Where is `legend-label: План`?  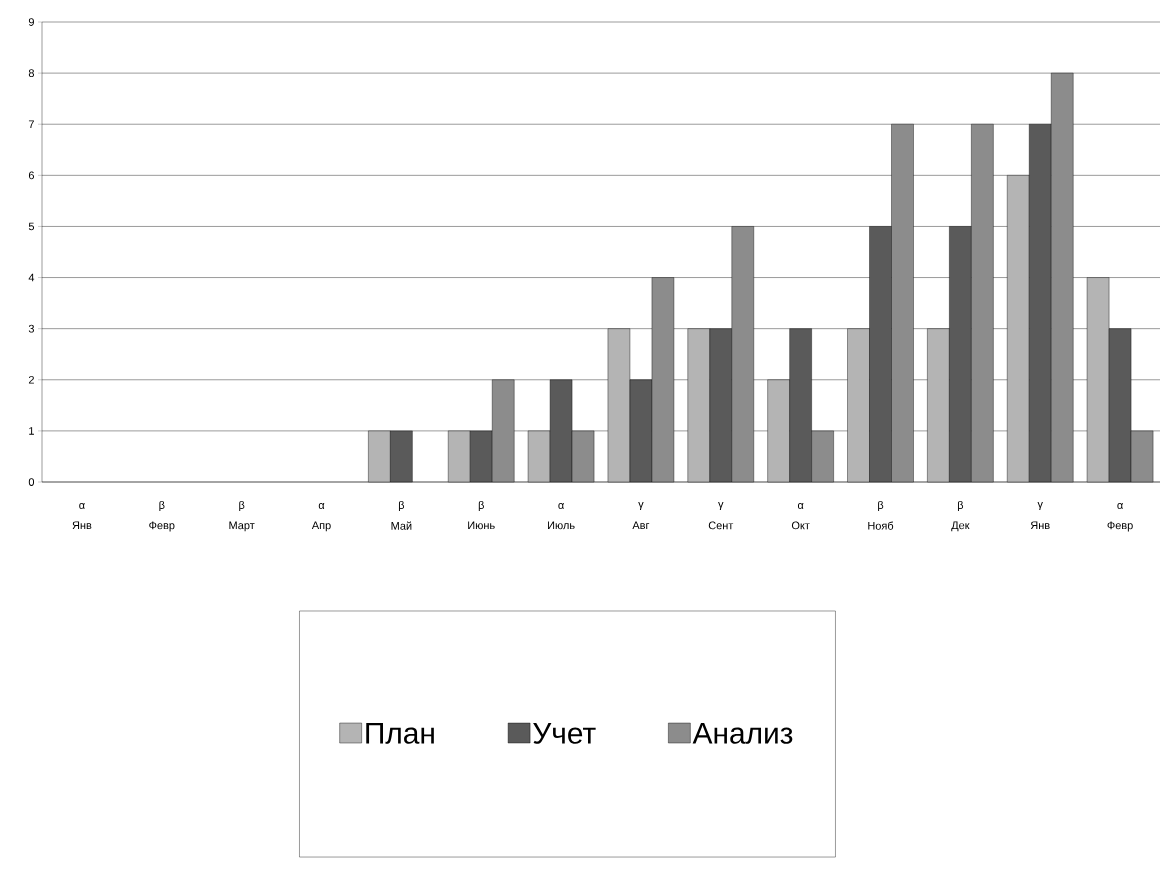
legend-label: План is located at coordinates (400, 733).